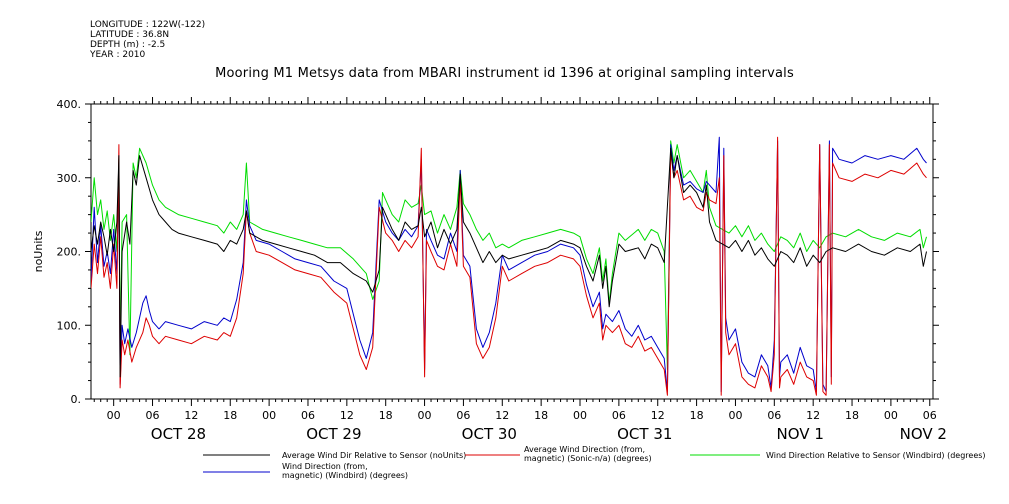 Image resolution: width=1009 pixels, height=504 pixels. Describe the element at coordinates (69, 325) in the screenshot. I see `y-tick-label: 100.` at that location.